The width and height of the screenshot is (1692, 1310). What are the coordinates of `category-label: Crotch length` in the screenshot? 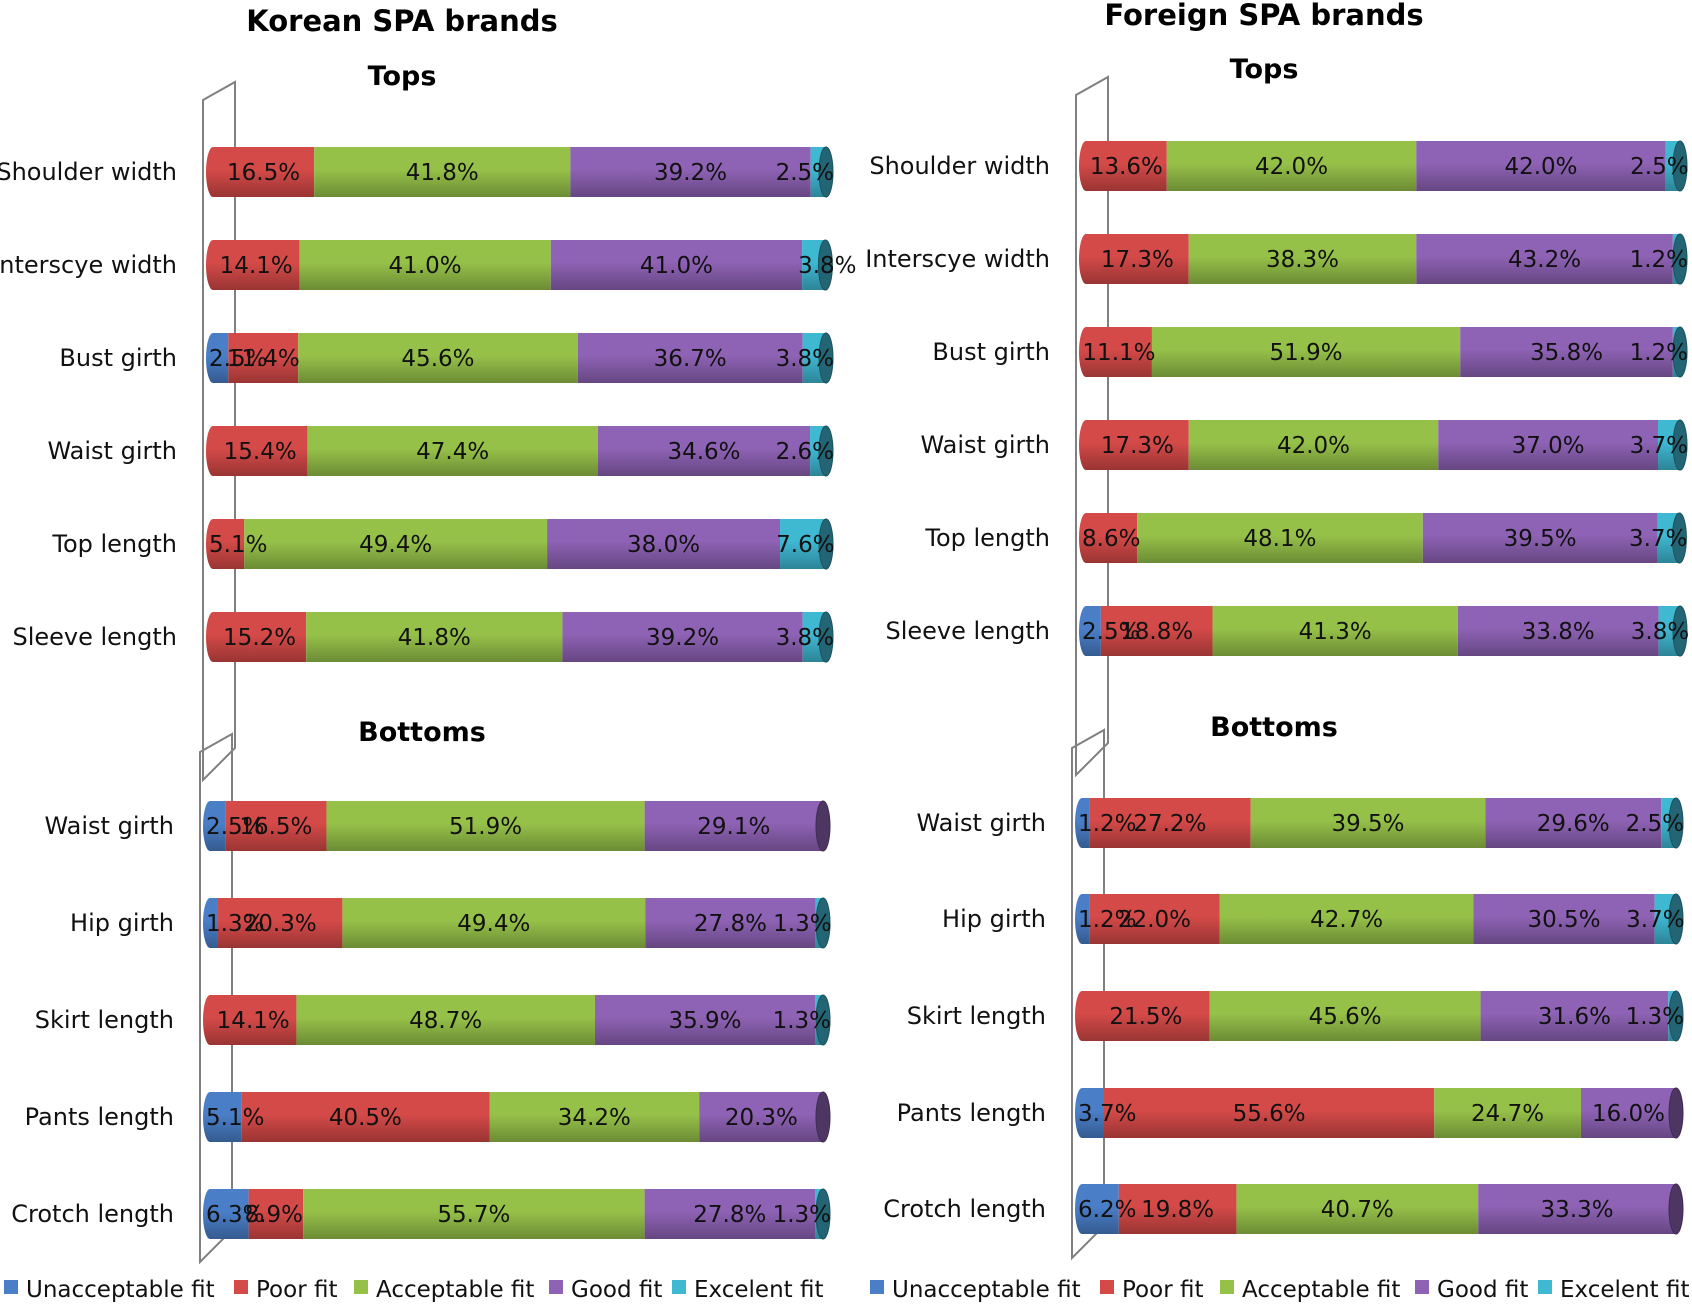 It's located at (964, 1209).